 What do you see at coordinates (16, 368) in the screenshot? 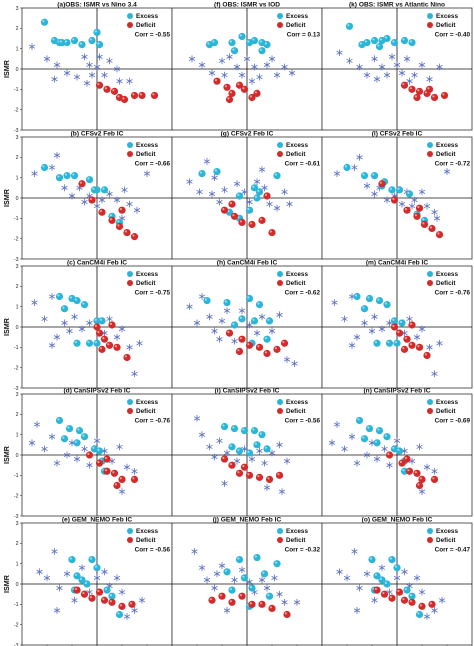
I see `y-tick-label: -2` at bounding box center [16, 368].